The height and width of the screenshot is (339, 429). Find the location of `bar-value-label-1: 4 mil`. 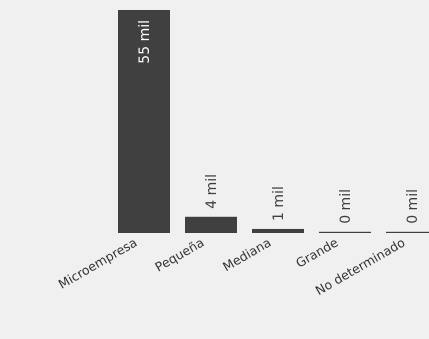

bar-value-label-1: 4 mil is located at coordinates (212, 191).